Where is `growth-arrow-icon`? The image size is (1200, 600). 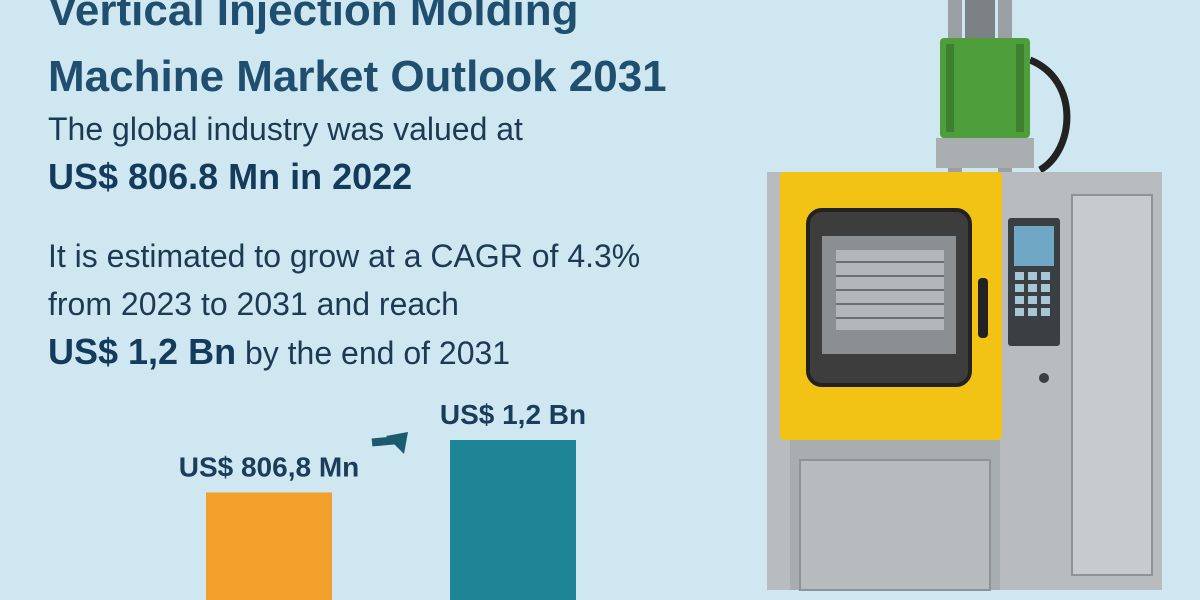 growth-arrow-icon is located at coordinates (389, 443).